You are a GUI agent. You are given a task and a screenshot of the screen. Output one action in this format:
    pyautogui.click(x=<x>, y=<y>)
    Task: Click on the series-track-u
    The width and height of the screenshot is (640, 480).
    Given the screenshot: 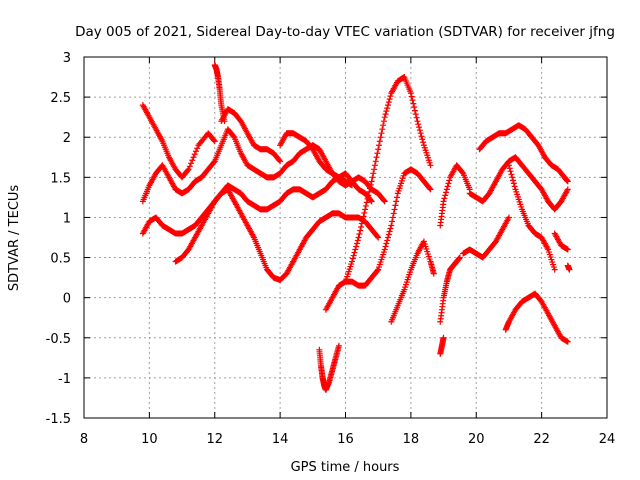 What is the action you would take?
    pyautogui.click(x=502, y=179)
    